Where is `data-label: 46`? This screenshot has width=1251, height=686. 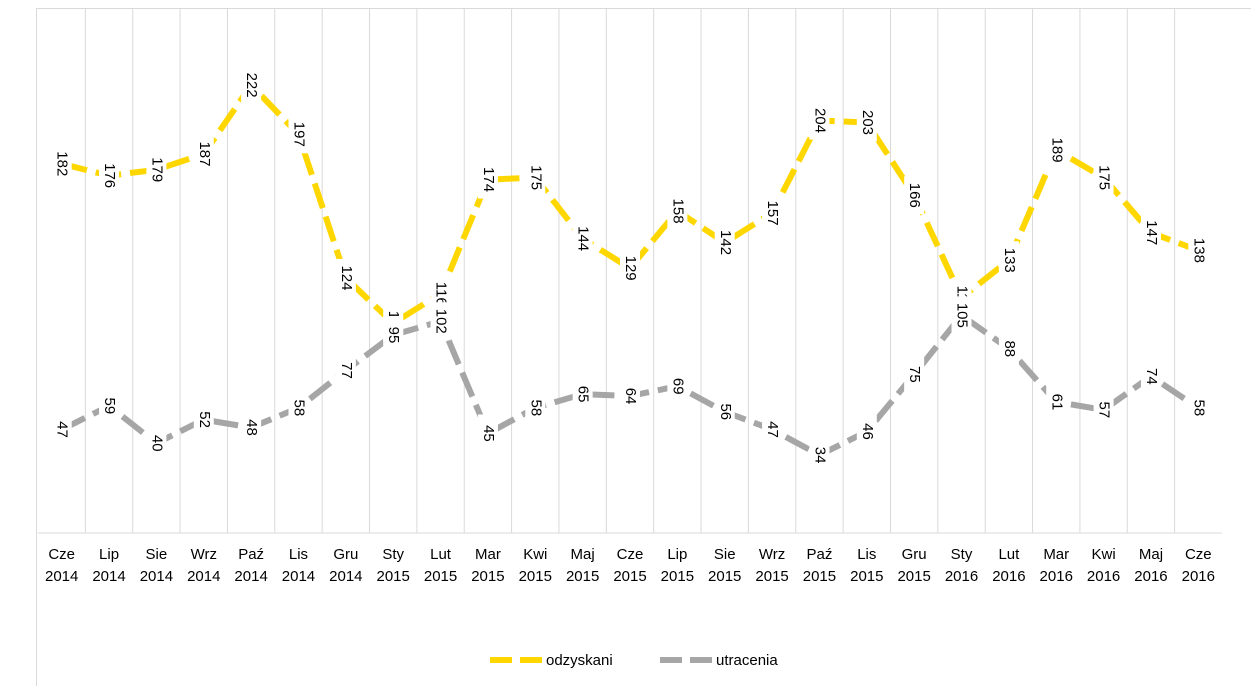
data-label: 46 is located at coordinates (867, 431).